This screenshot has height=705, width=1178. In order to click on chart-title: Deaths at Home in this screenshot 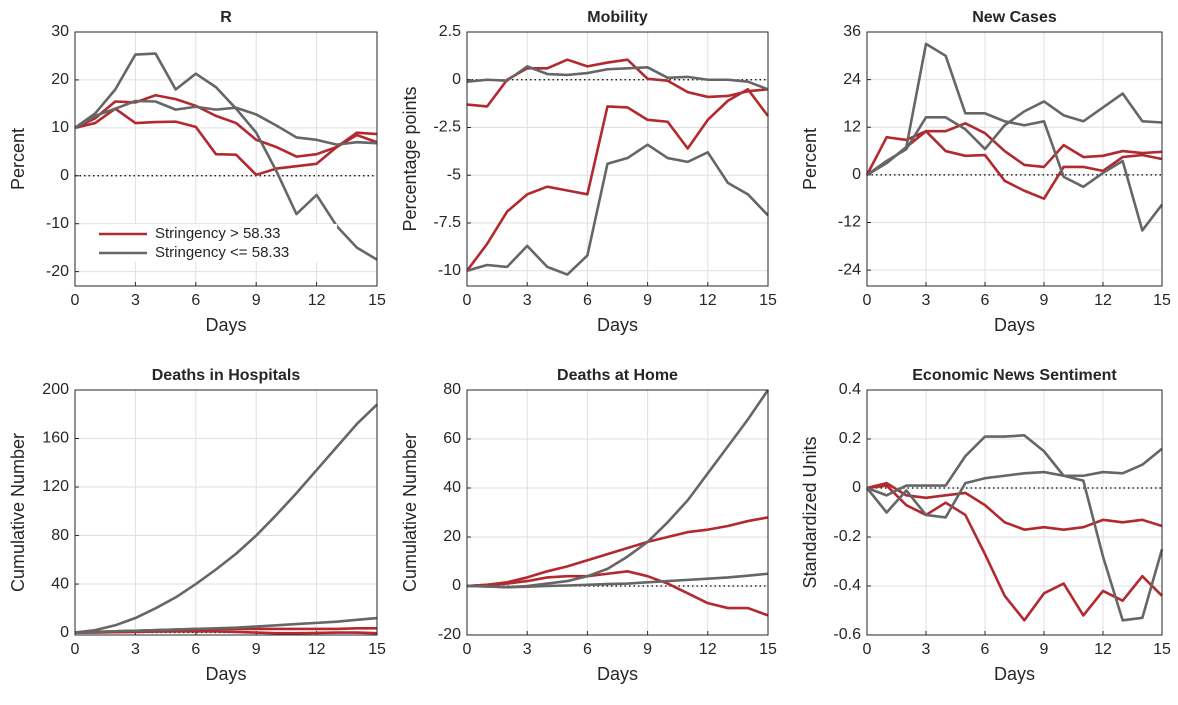, I will do `click(617, 375)`.